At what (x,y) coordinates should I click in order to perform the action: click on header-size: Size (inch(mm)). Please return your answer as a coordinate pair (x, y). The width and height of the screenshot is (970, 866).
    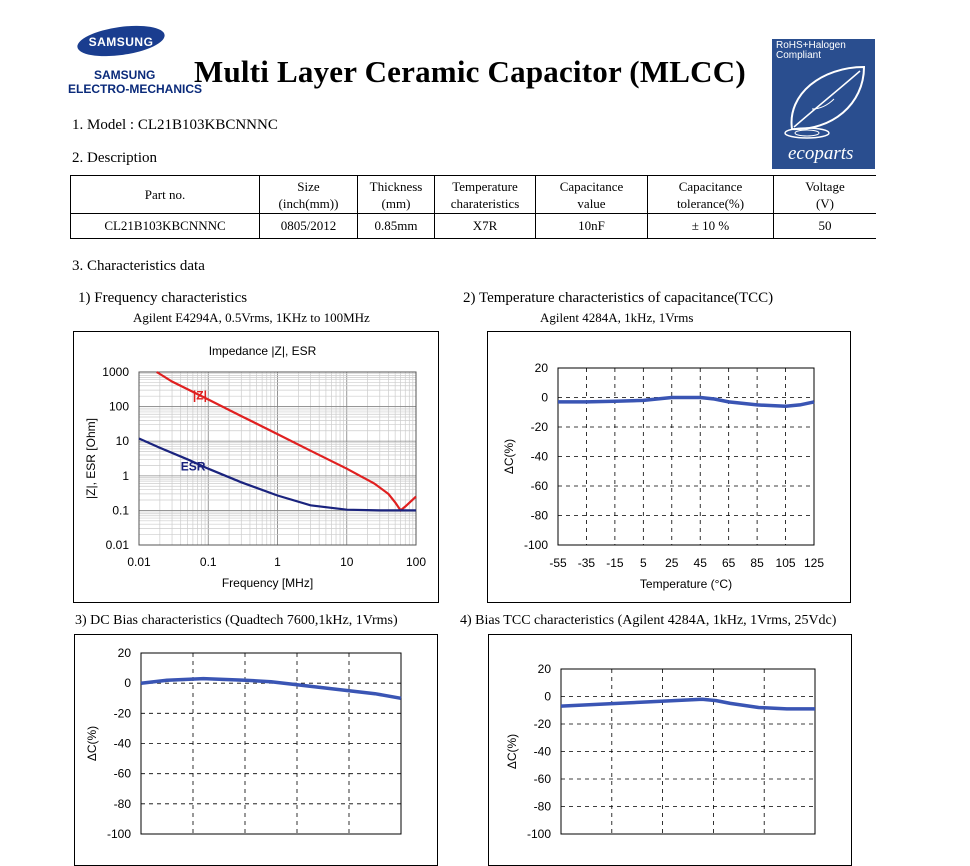
    Looking at the image, I should click on (308, 194).